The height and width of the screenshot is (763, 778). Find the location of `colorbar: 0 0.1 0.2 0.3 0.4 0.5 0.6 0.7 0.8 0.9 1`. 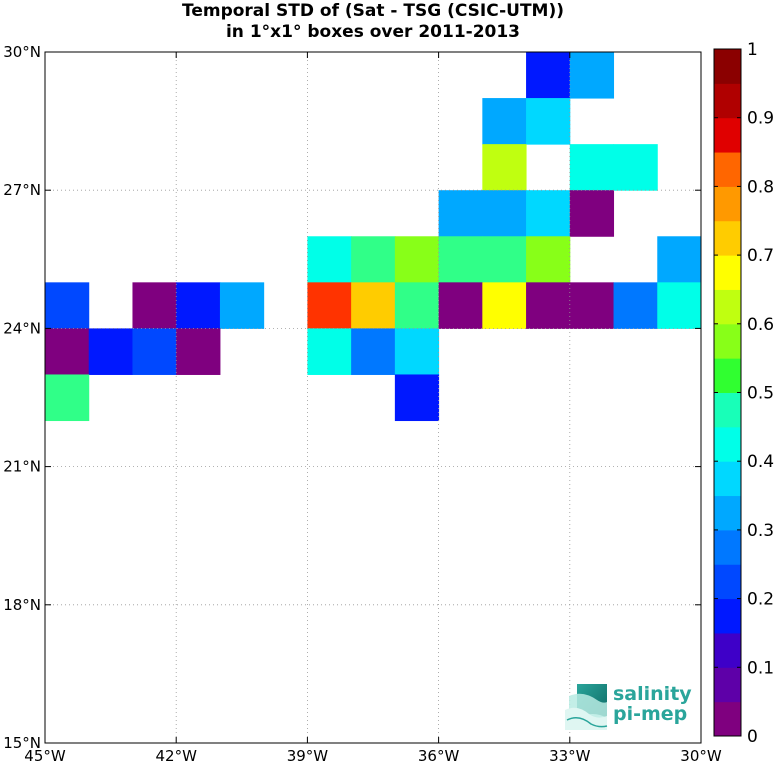

colorbar: 0 0.1 0.2 0.3 0.4 0.5 0.6 0.7 0.8 0.9 1 is located at coordinates (743, 393).